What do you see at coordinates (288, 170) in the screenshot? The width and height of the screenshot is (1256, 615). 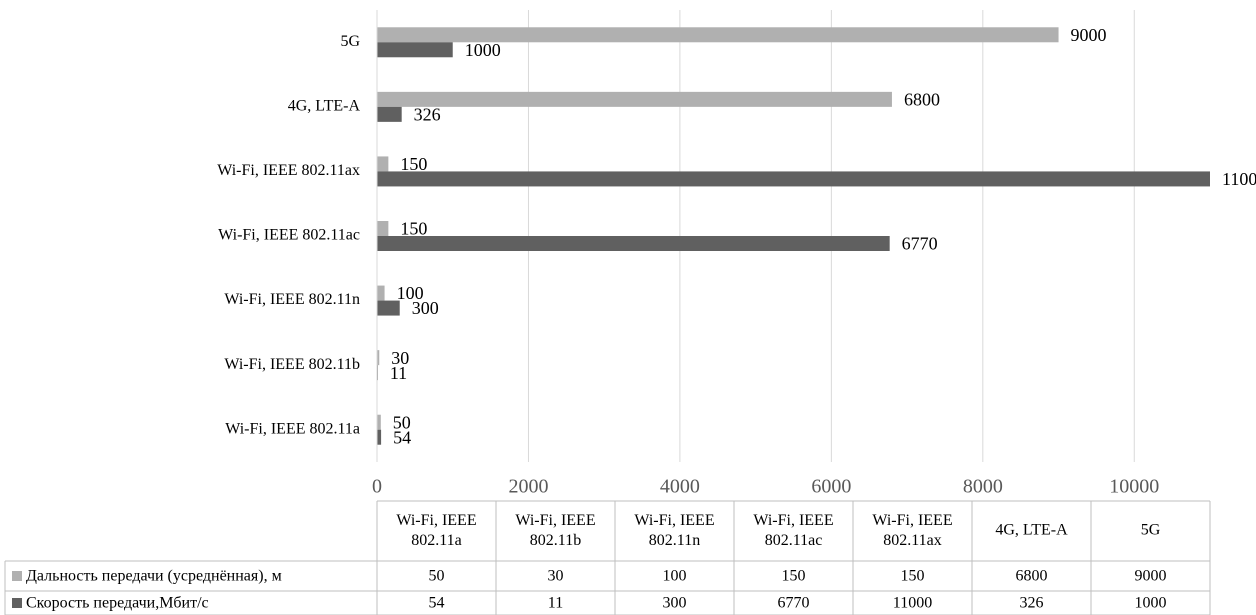 I see `y-tick-label: Wi-Fi, IEEE 802.11ax` at bounding box center [288, 170].